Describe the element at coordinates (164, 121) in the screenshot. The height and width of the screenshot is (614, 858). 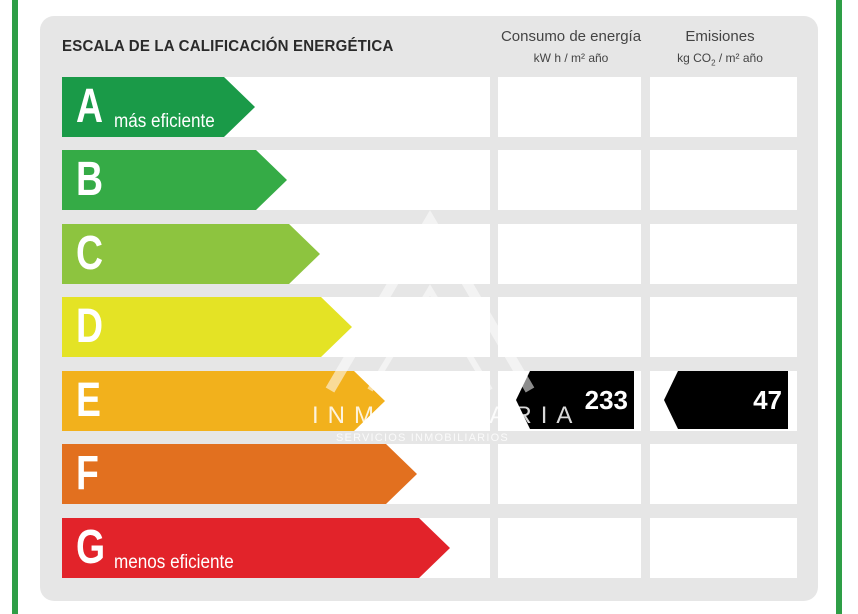
I see `rating-caption: más eficiente` at that location.